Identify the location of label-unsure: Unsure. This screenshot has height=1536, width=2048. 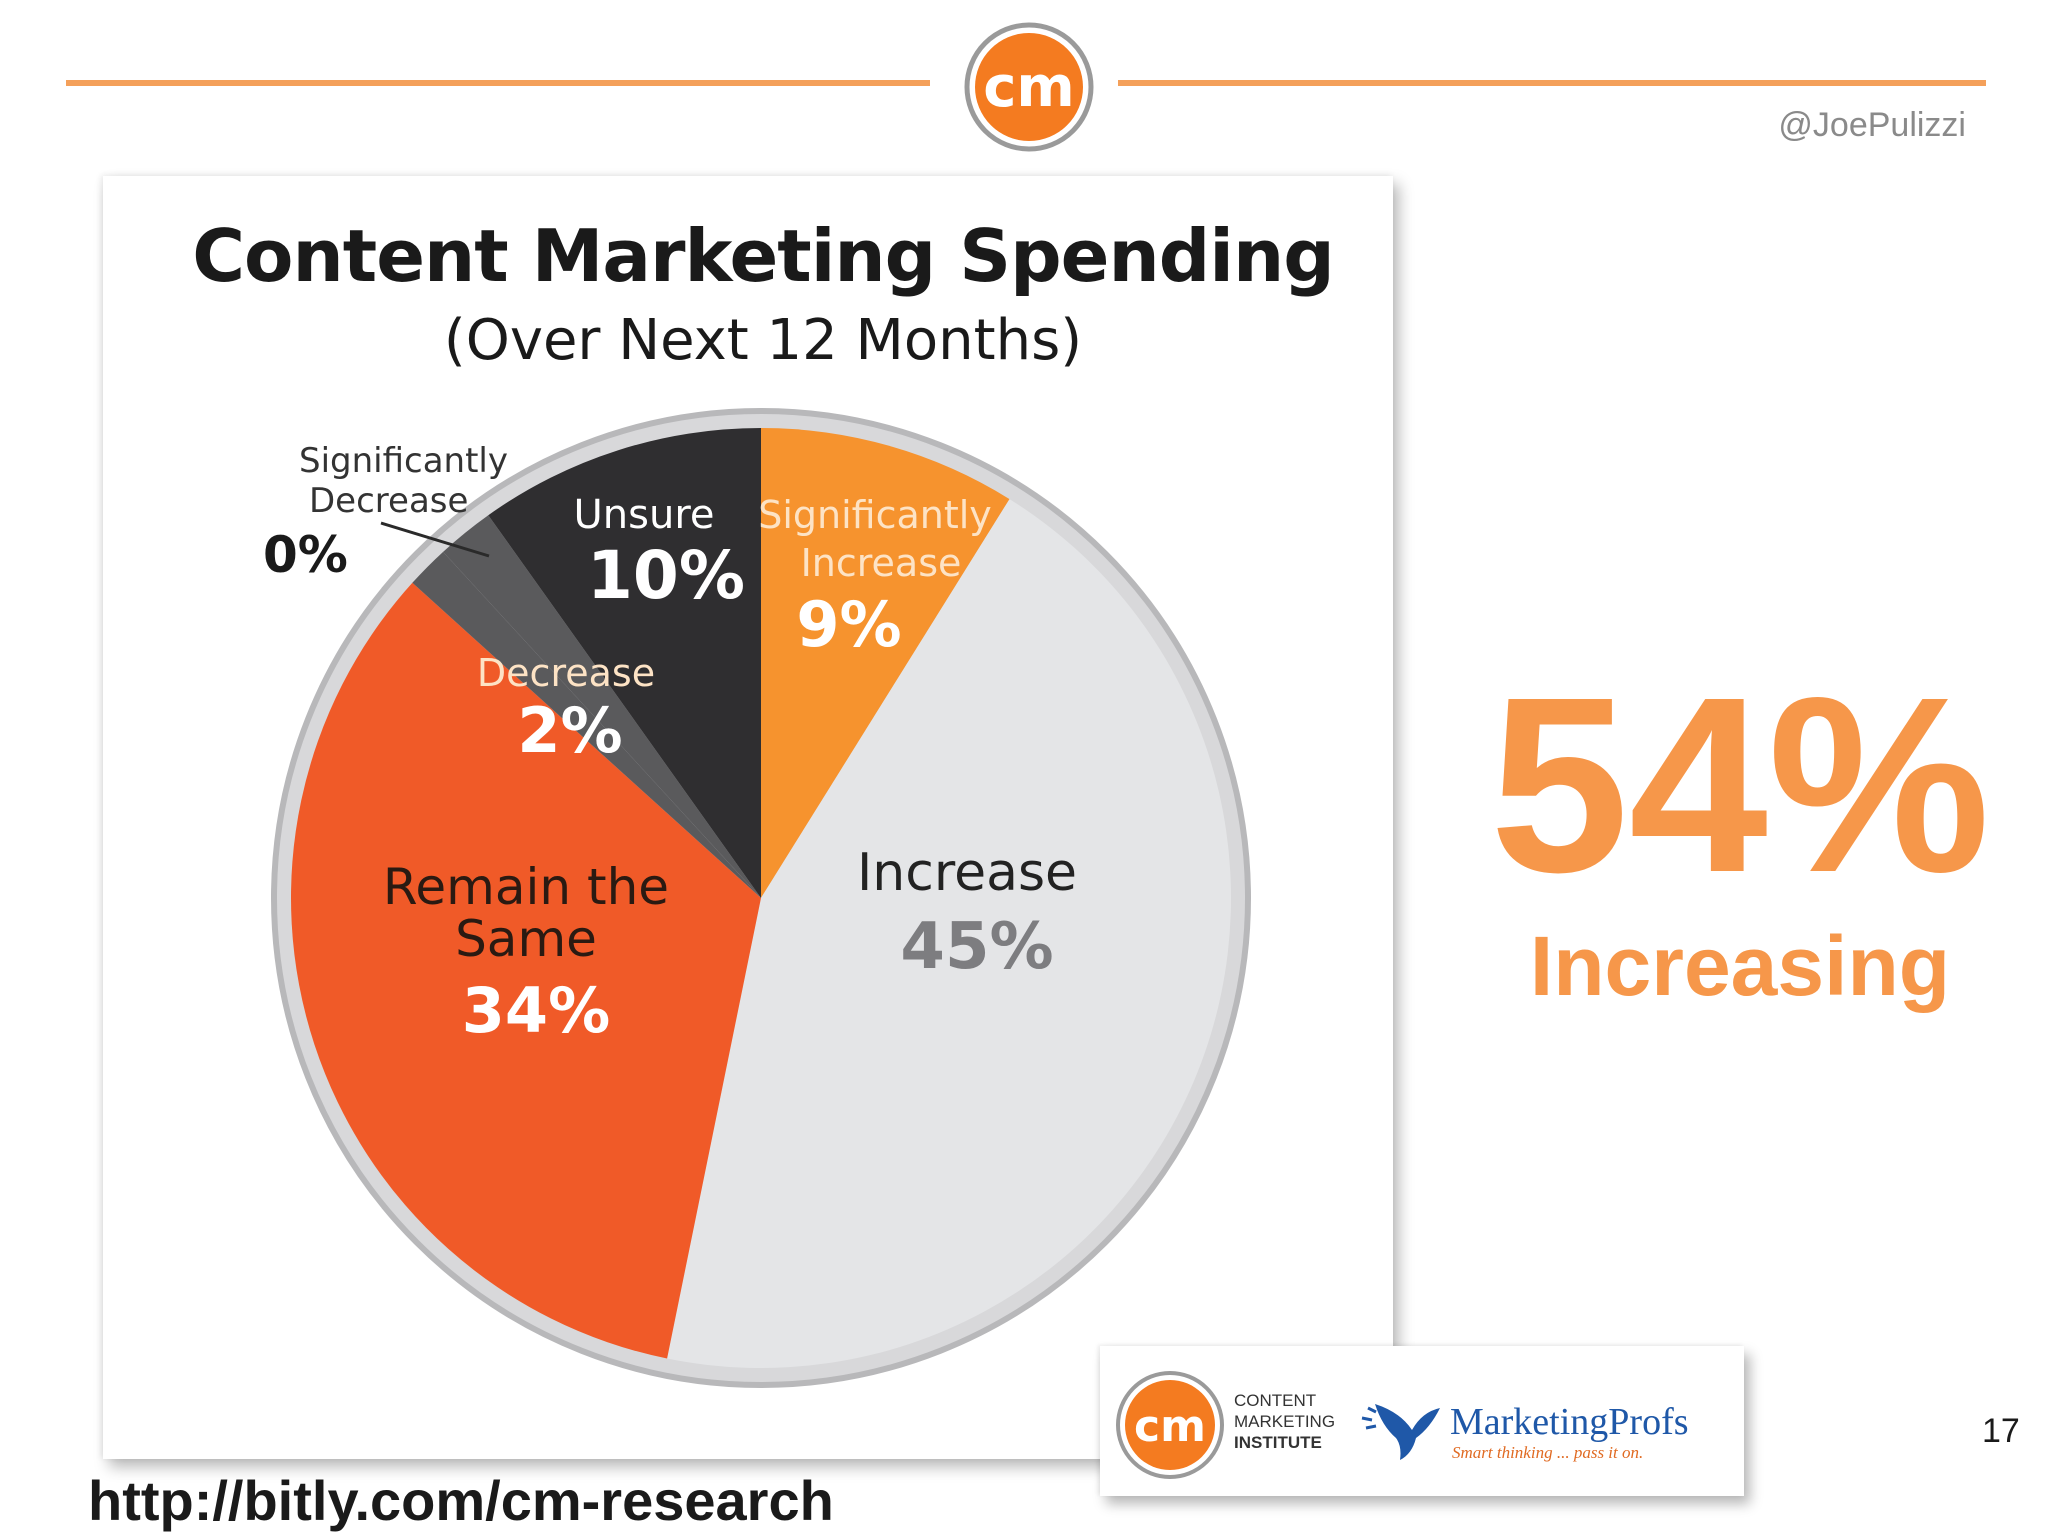
(644, 515).